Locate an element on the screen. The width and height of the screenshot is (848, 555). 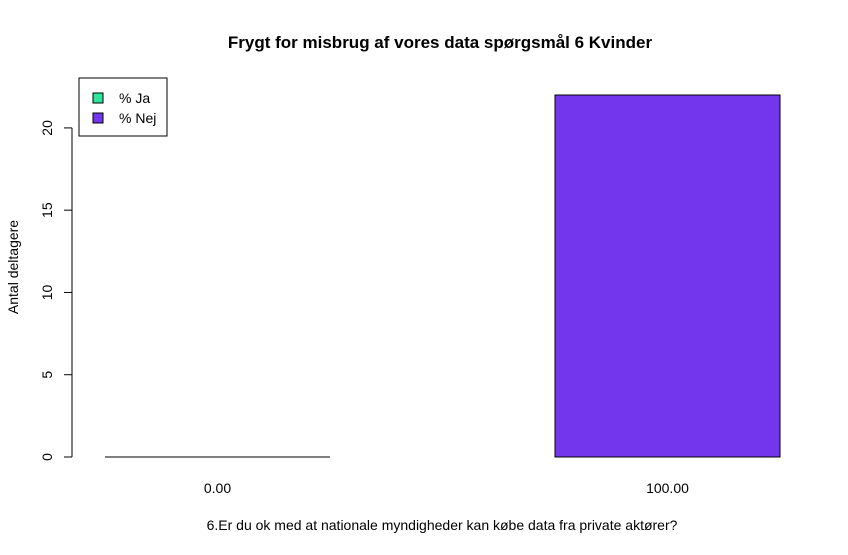
y-tick-label: 20 is located at coordinates (47, 128).